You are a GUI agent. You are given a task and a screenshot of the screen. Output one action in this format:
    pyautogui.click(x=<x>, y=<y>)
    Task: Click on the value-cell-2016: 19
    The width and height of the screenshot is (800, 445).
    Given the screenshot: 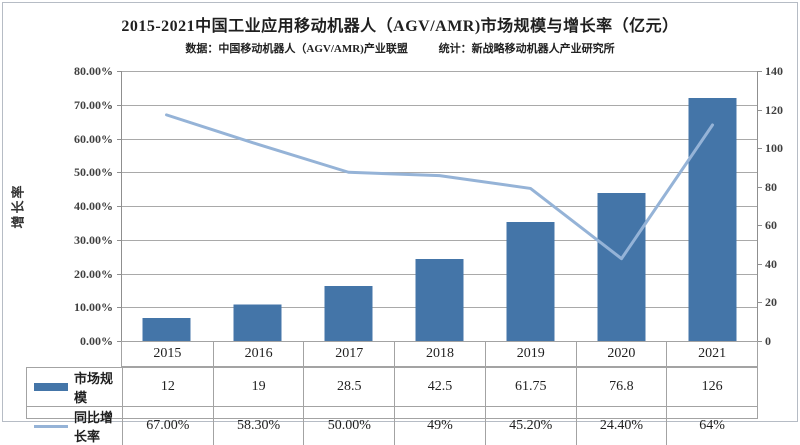 What is the action you would take?
    pyautogui.click(x=258, y=387)
    